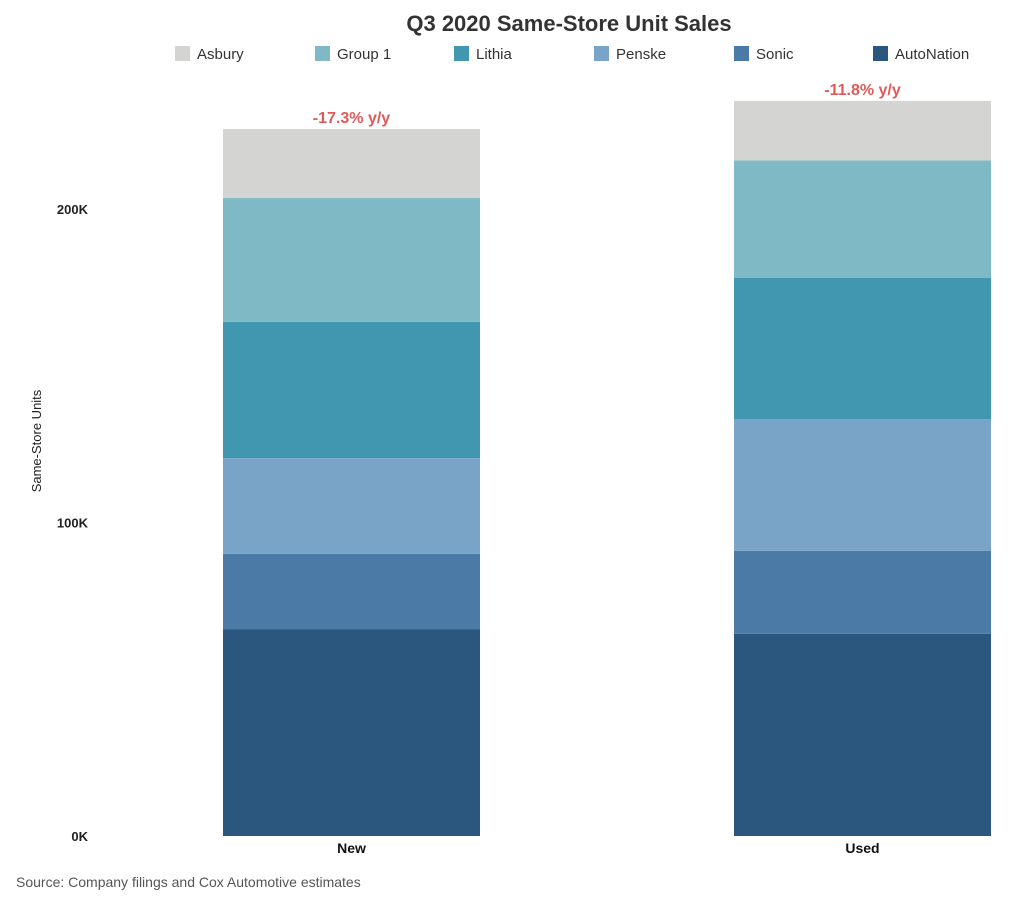  Describe the element at coordinates (641, 54) in the screenshot. I see `legend-label-penske: Penske` at that location.